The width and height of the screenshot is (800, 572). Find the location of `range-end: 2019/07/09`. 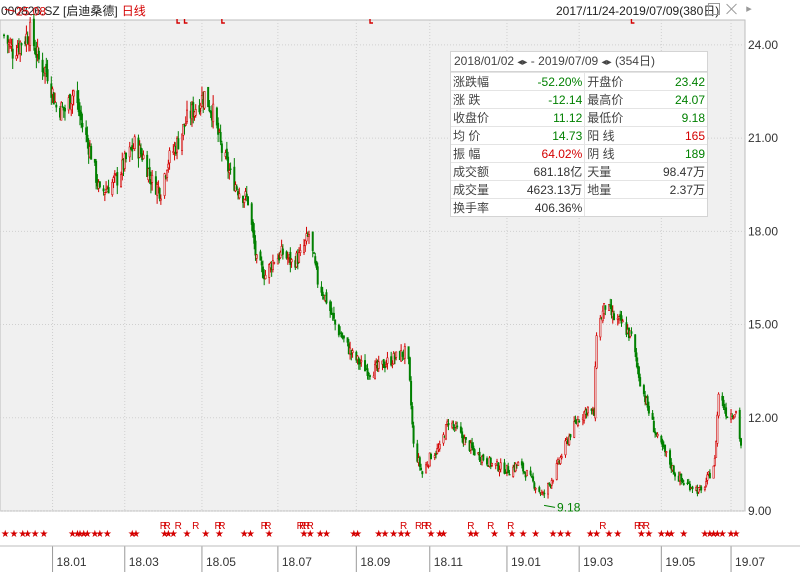

range-end: 2019/07/09 is located at coordinates (568, 61).